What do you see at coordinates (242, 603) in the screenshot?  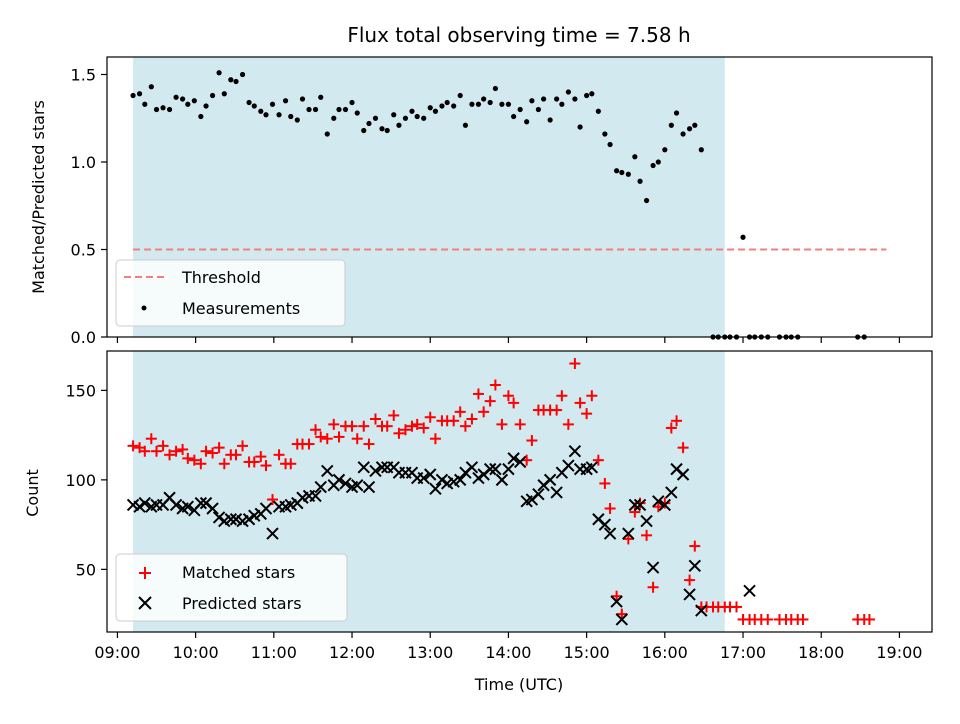 I see `predicted-stars-legend-label: Predicted stars` at bounding box center [242, 603].